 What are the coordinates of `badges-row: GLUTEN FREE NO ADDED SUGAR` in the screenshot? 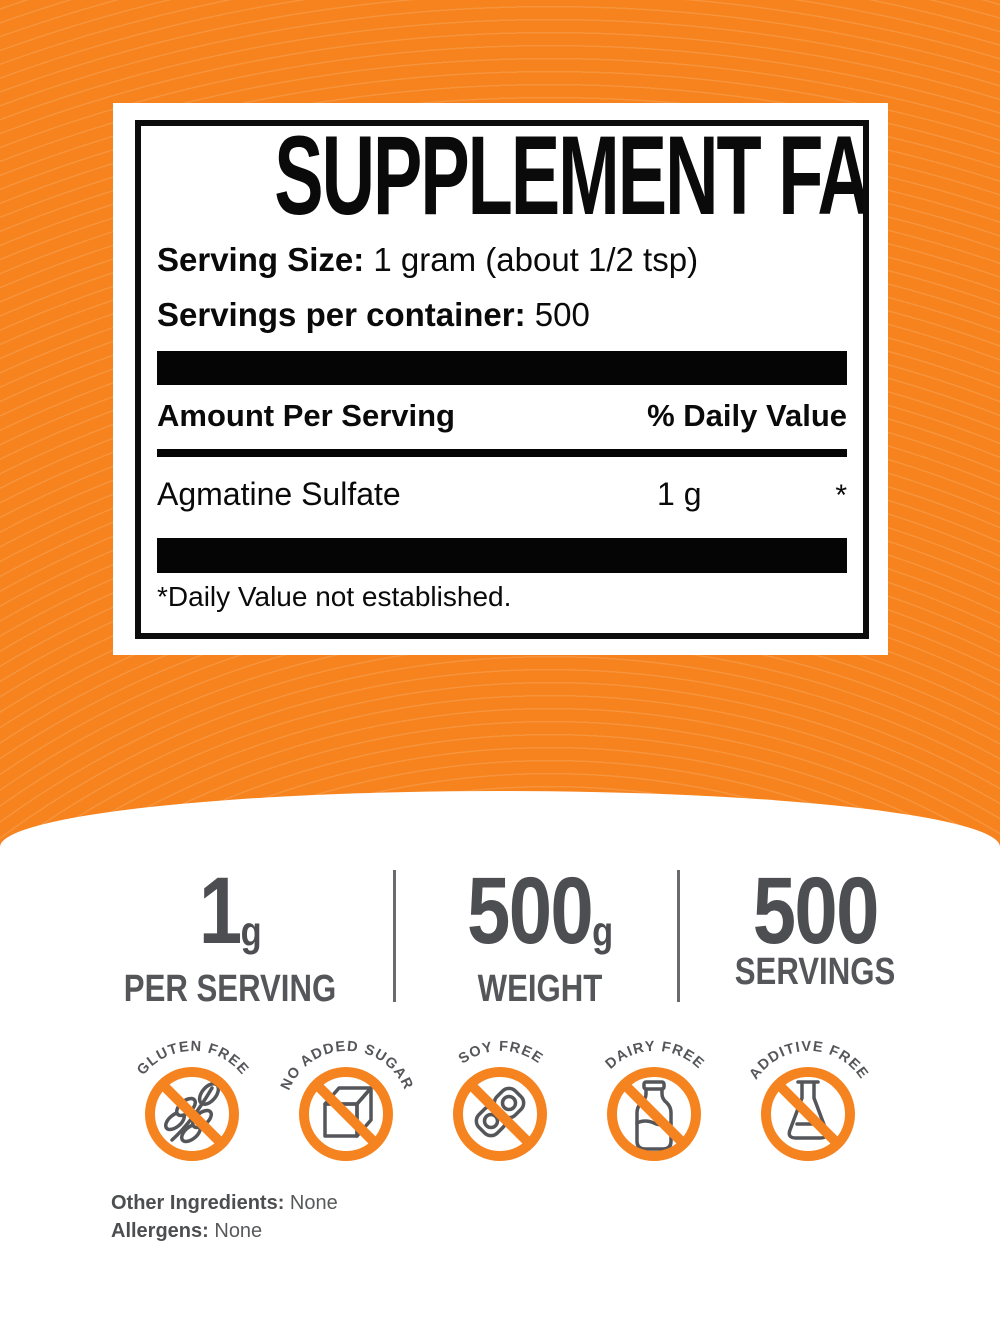 It's located at (500, 1106).